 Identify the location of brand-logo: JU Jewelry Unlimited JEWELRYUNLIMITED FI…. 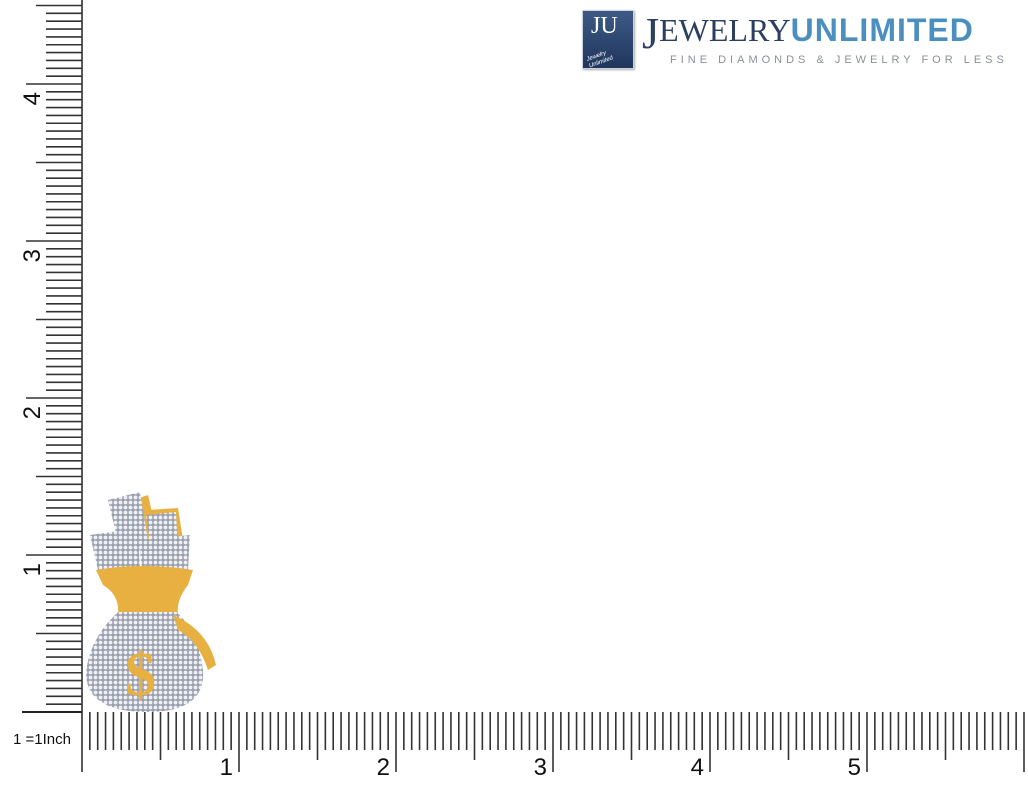
(802, 40).